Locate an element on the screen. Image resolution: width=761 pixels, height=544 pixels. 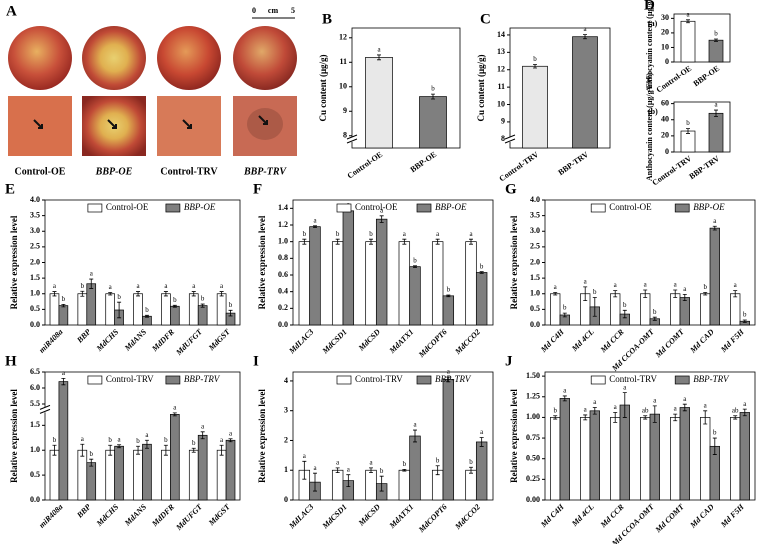
axis-break is located at coordinates (352, 139).